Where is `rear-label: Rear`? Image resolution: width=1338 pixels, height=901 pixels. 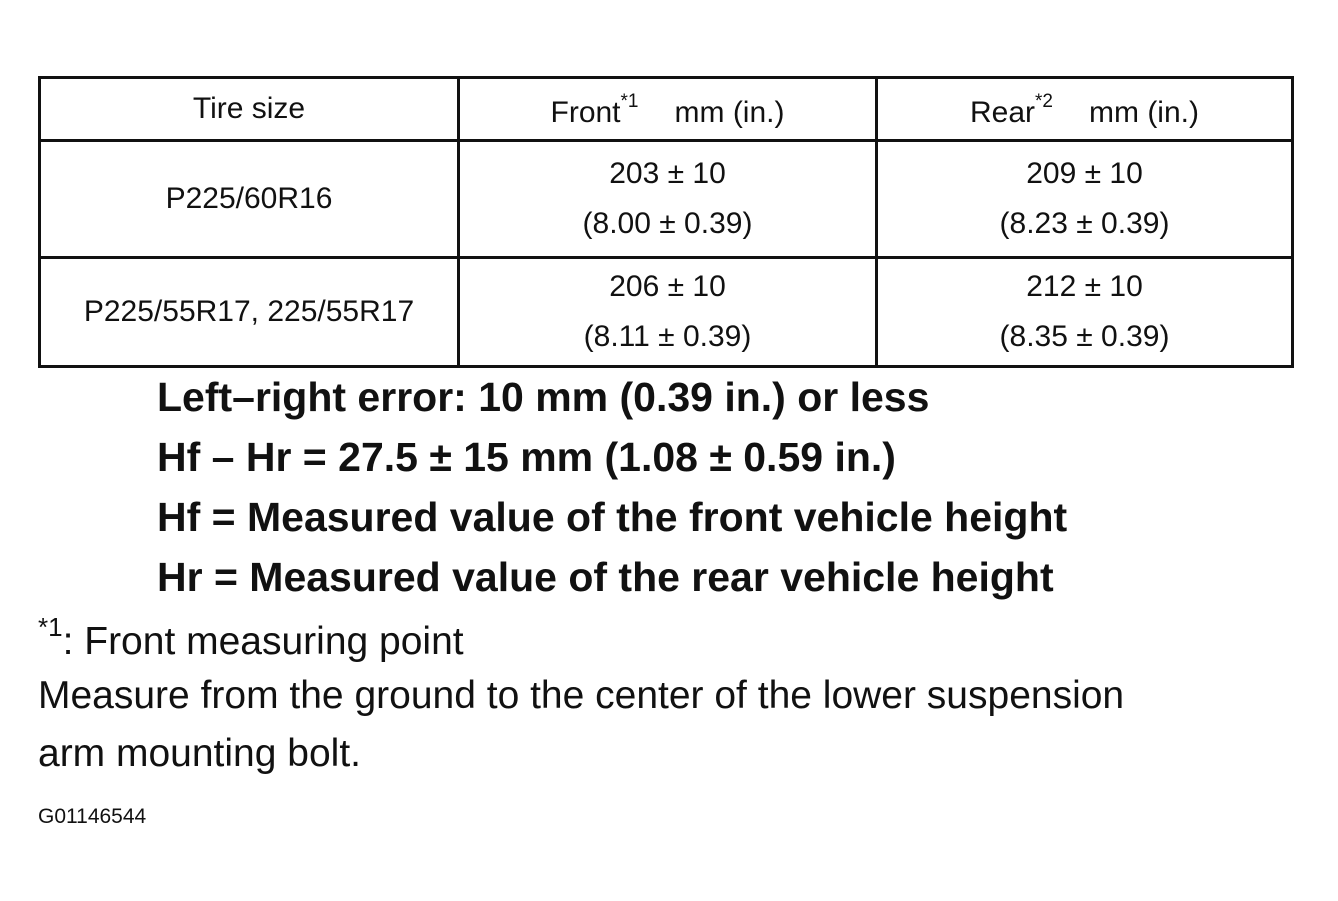
rear-label: Rear is located at coordinates (1003, 112).